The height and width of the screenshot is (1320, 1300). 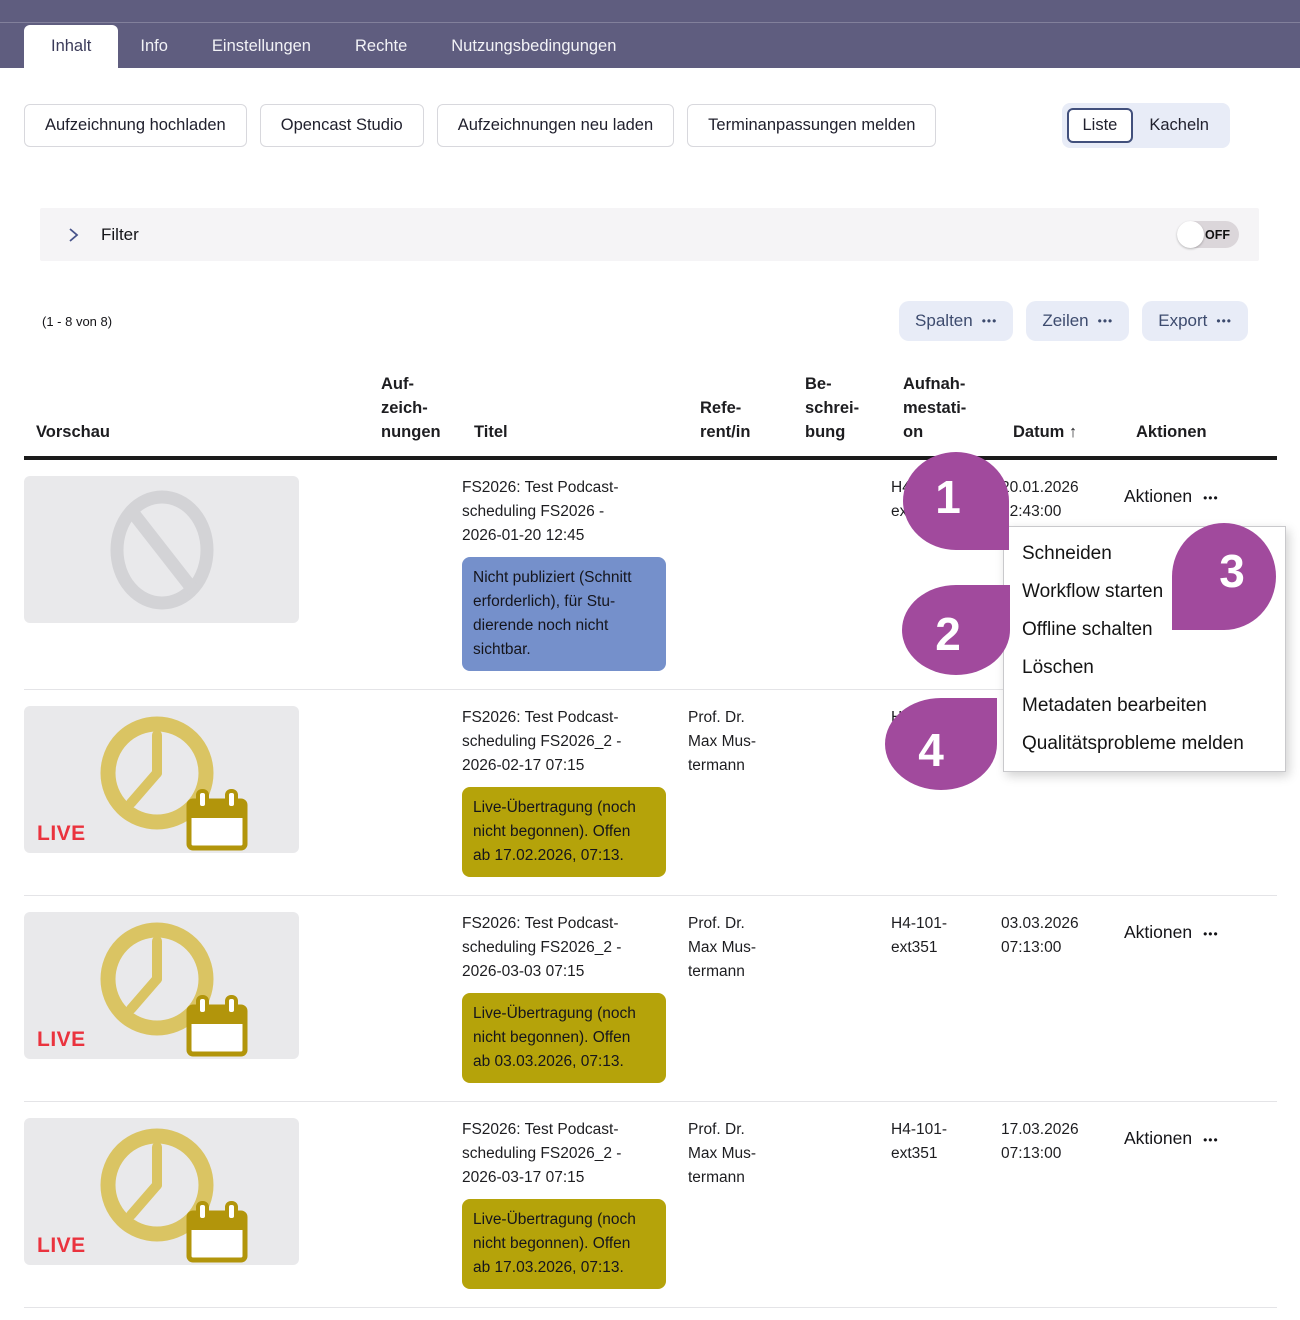 I want to click on menu-item-löschen: Löschen, so click(x=1058, y=667).